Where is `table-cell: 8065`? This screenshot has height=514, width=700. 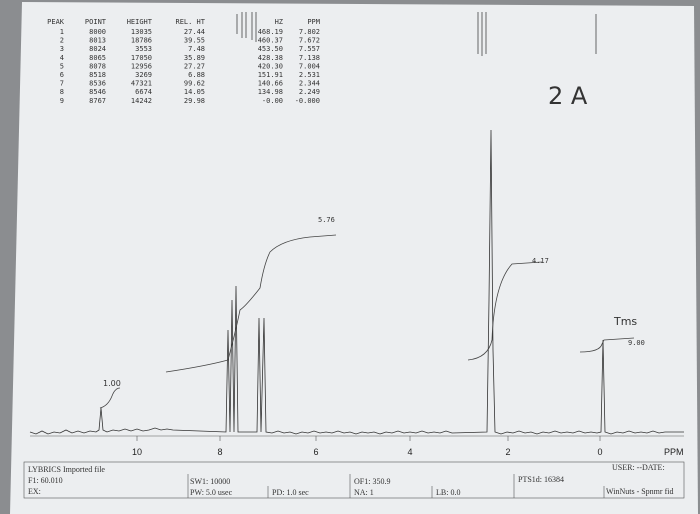
table-cell: 8065 is located at coordinates (97, 58).